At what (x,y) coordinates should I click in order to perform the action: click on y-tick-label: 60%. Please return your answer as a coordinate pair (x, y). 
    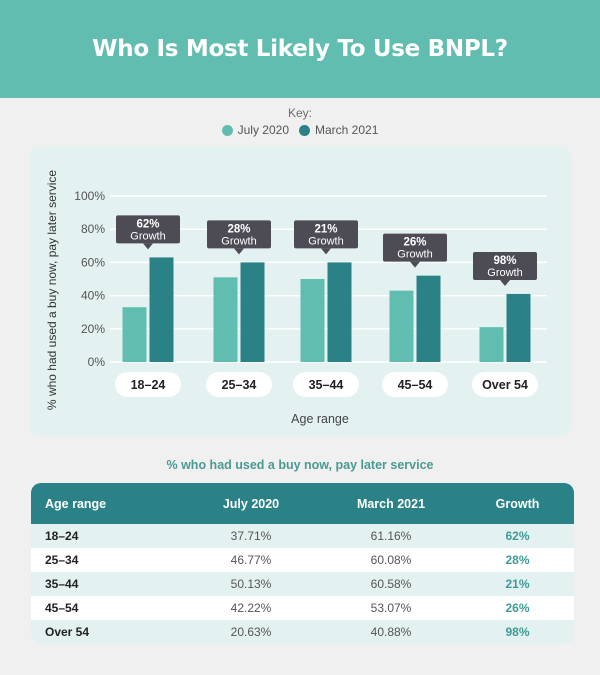
    Looking at the image, I should click on (93, 262).